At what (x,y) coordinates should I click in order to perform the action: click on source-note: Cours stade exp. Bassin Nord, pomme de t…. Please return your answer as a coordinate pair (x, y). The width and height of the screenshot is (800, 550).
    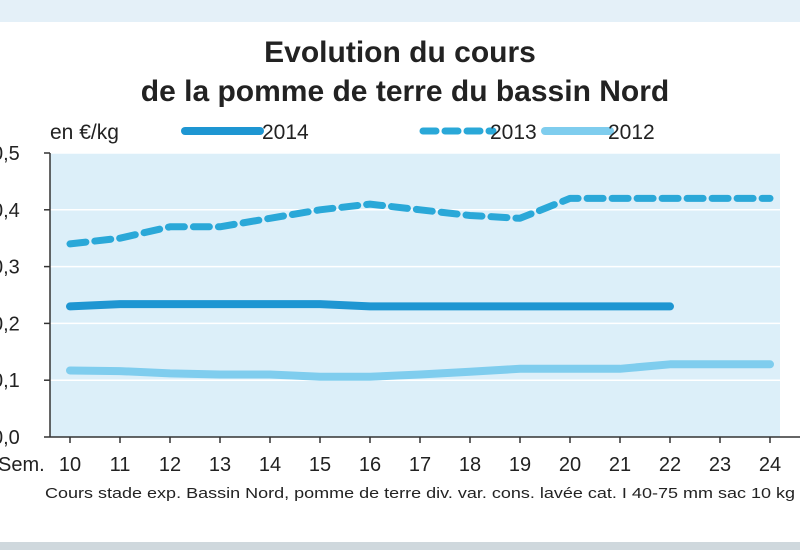
    Looking at the image, I should click on (420, 494).